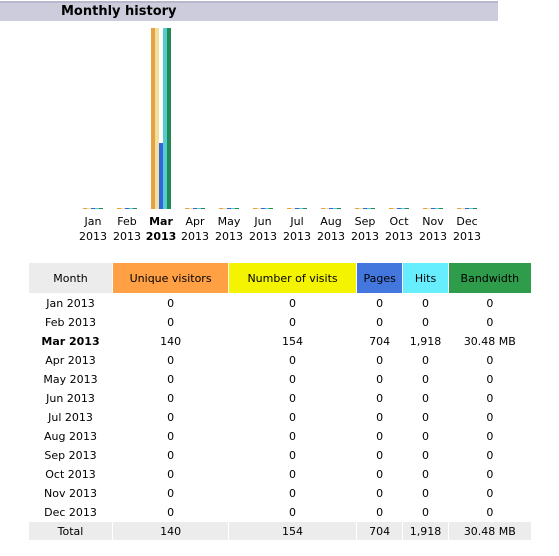  Describe the element at coordinates (70, 512) in the screenshot. I see `cell-month: Dec 2013` at that location.